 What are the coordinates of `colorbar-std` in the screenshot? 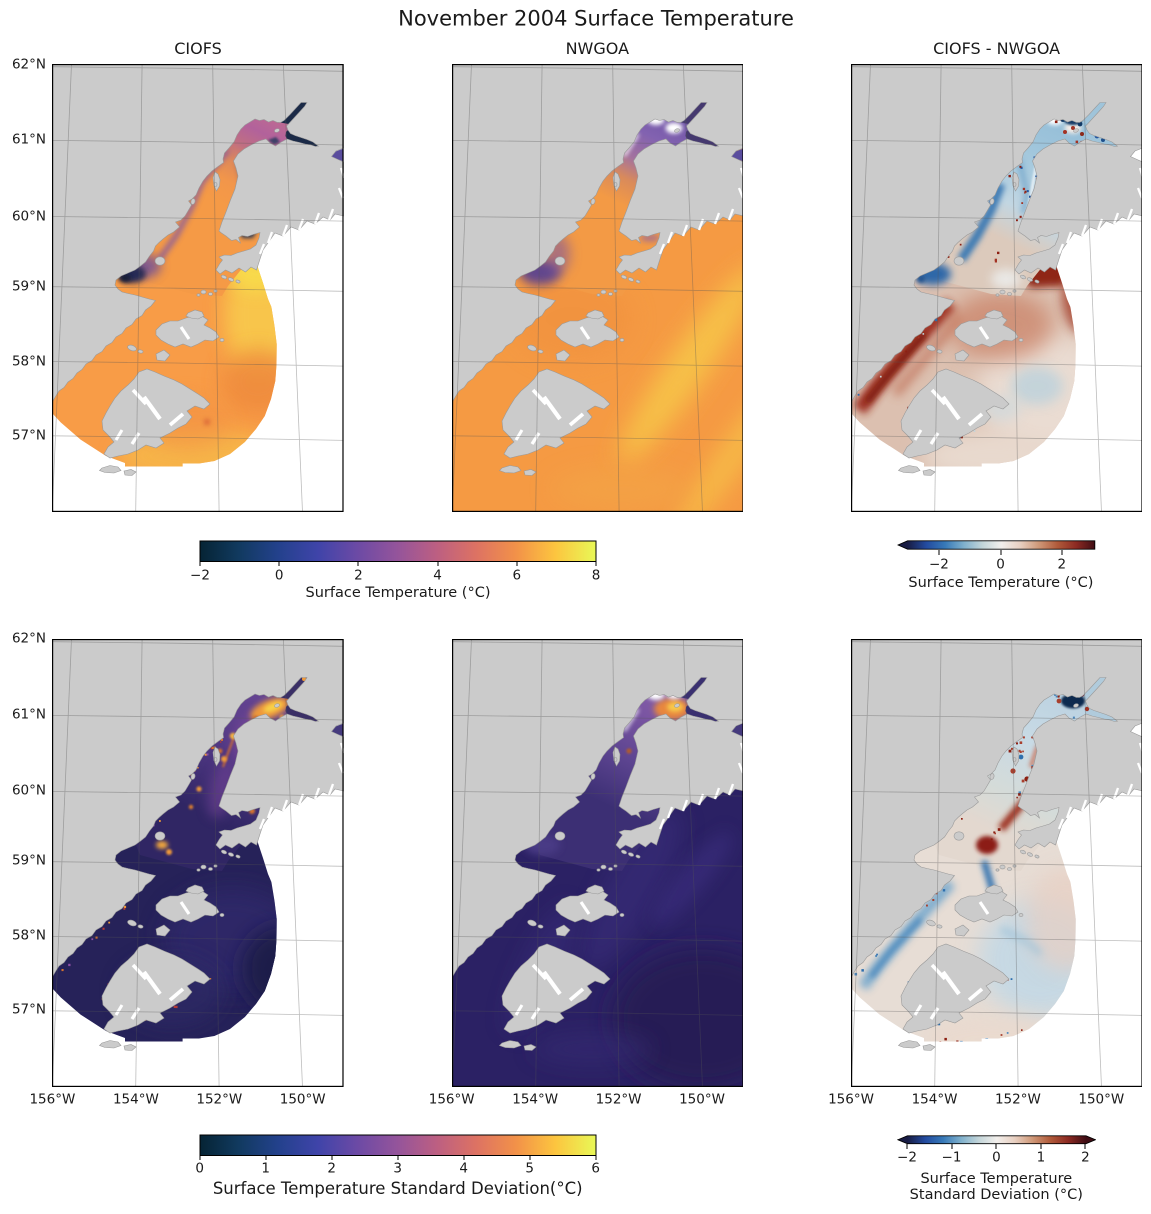 It's located at (398, 1145).